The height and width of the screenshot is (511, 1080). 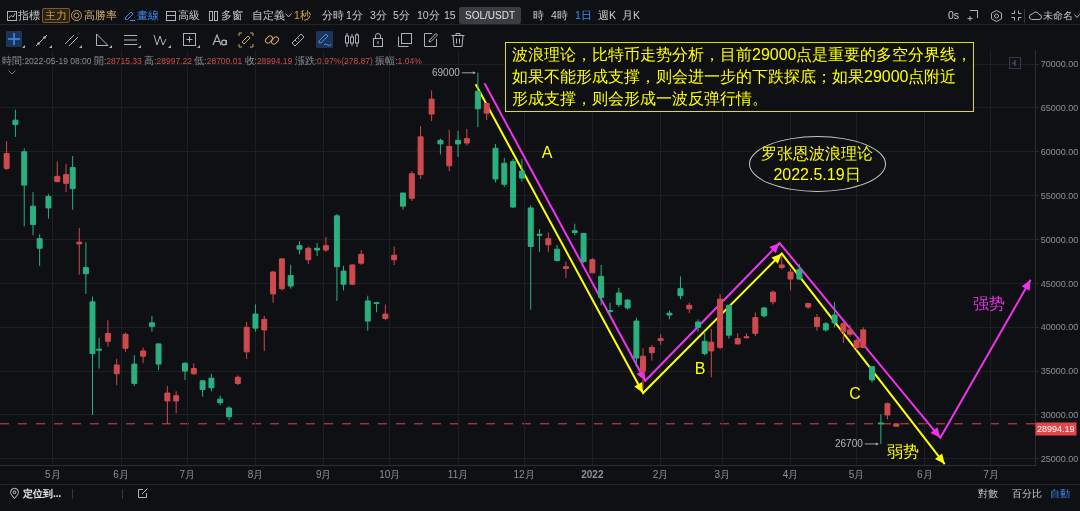 I want to click on text: 高級, so click(x=189, y=15).